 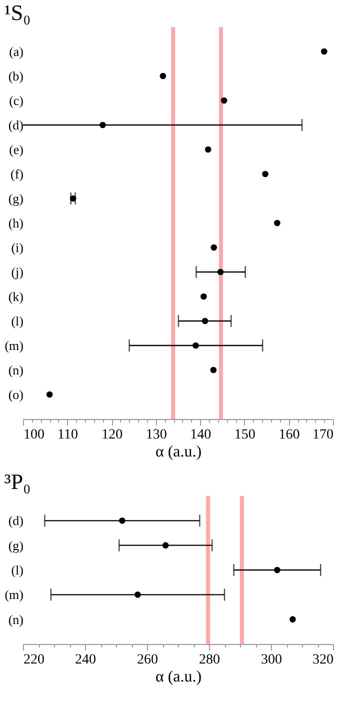 I want to click on x-tick-label: 110, so click(x=68, y=435).